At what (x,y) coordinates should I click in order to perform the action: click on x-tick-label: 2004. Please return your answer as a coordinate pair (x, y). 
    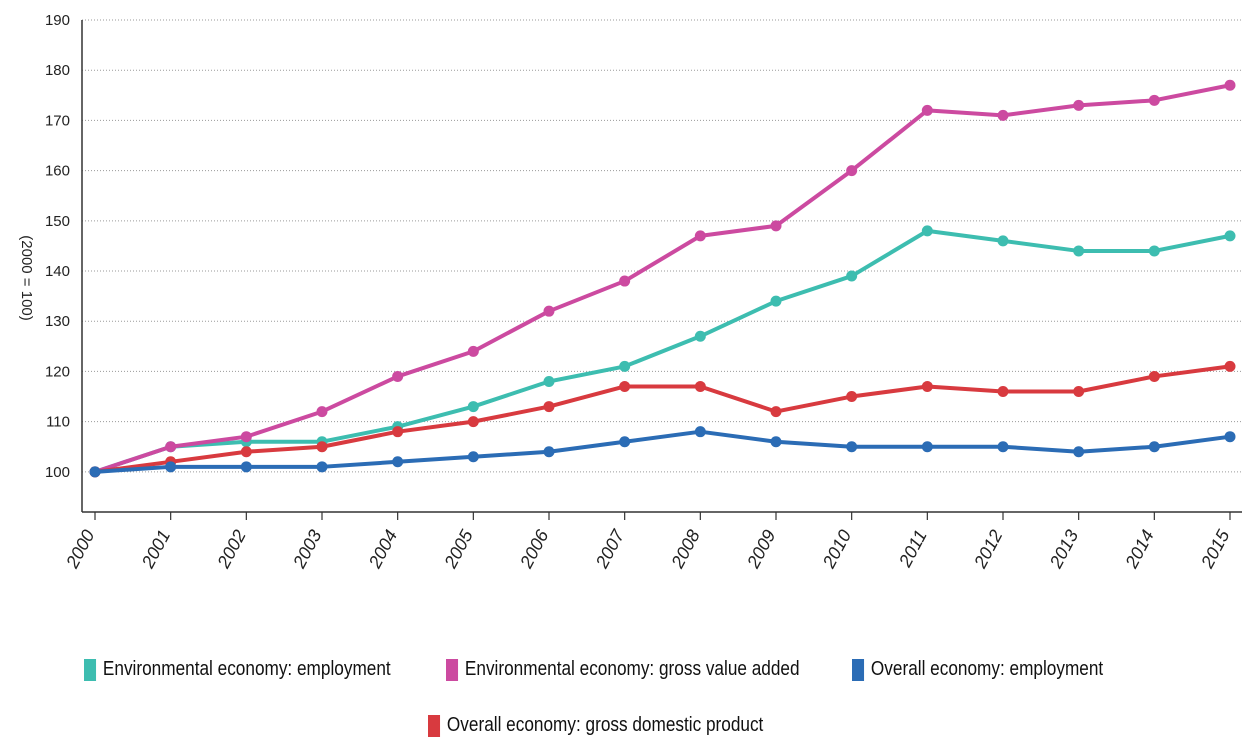
    Looking at the image, I should click on (382, 549).